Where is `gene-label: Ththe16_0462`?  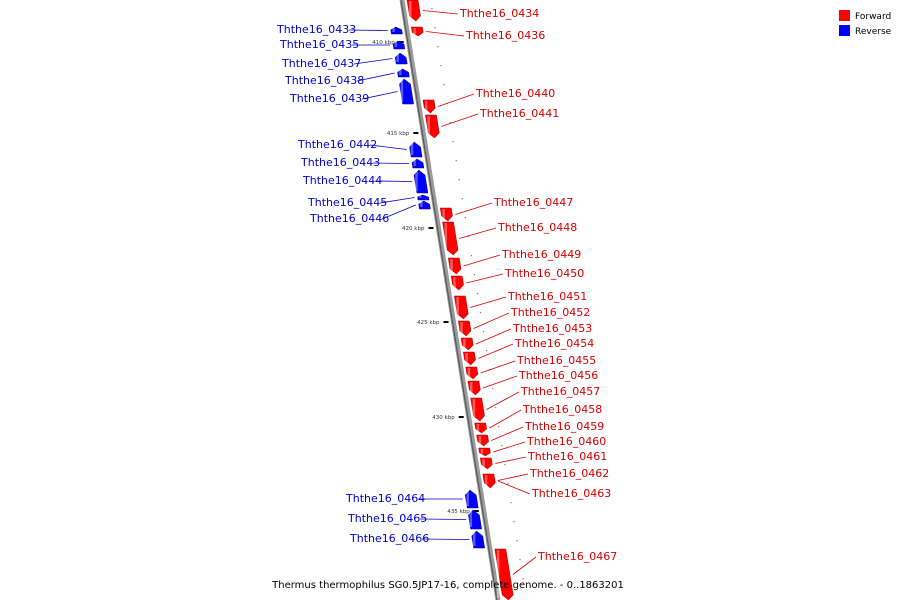
gene-label: Ththe16_0462 is located at coordinates (569, 473).